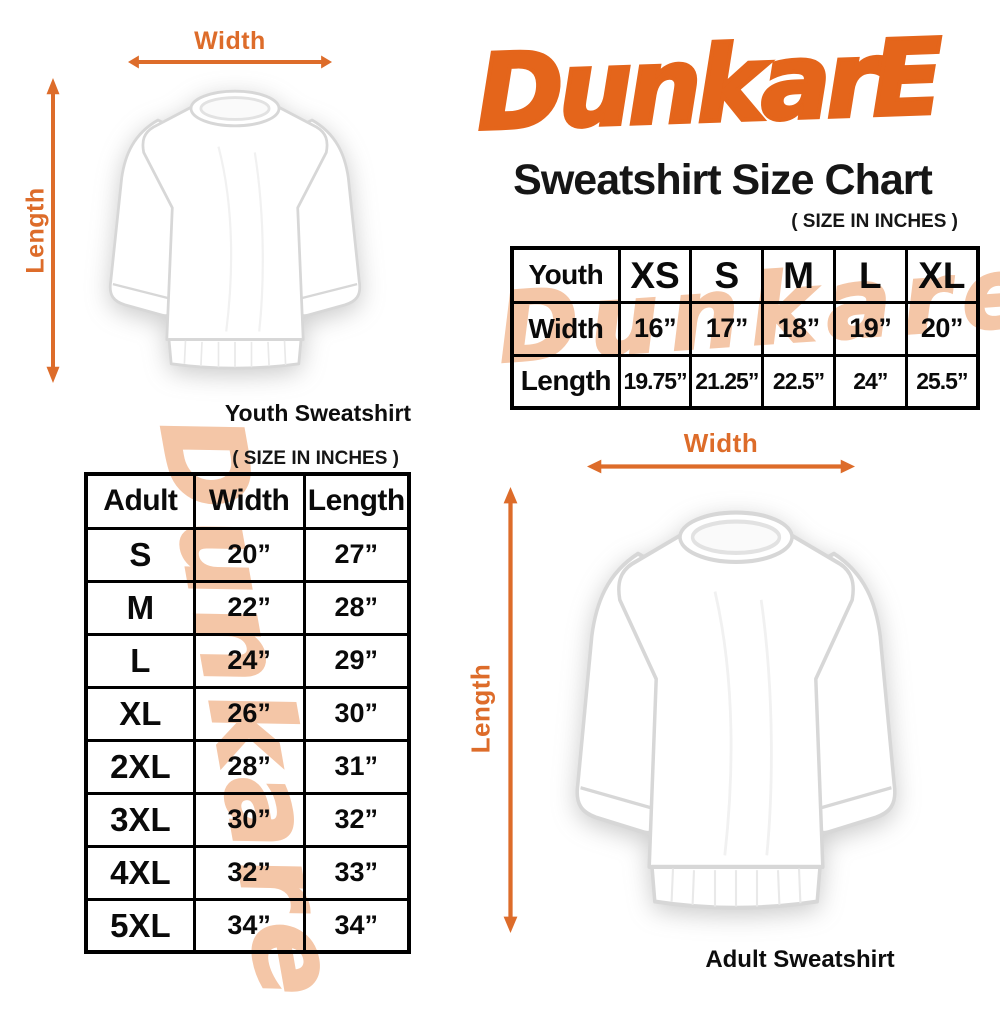 The image size is (1000, 1015). What do you see at coordinates (723, 180) in the screenshot?
I see `page-title: Sweatshirt Size Chart` at bounding box center [723, 180].